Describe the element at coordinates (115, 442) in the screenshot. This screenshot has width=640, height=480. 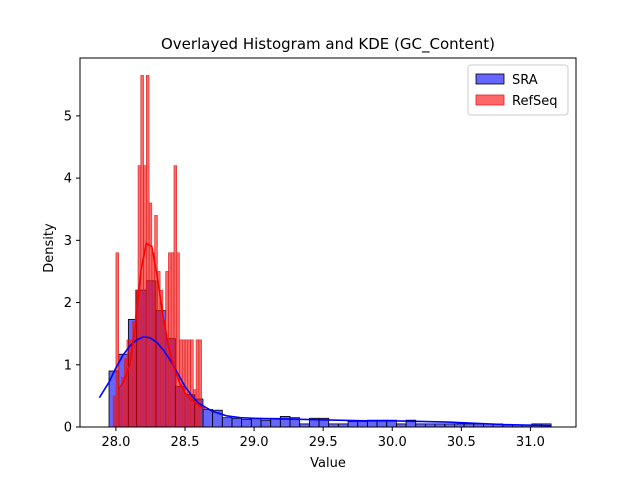
I see `x-tick-label: 28.0` at that location.